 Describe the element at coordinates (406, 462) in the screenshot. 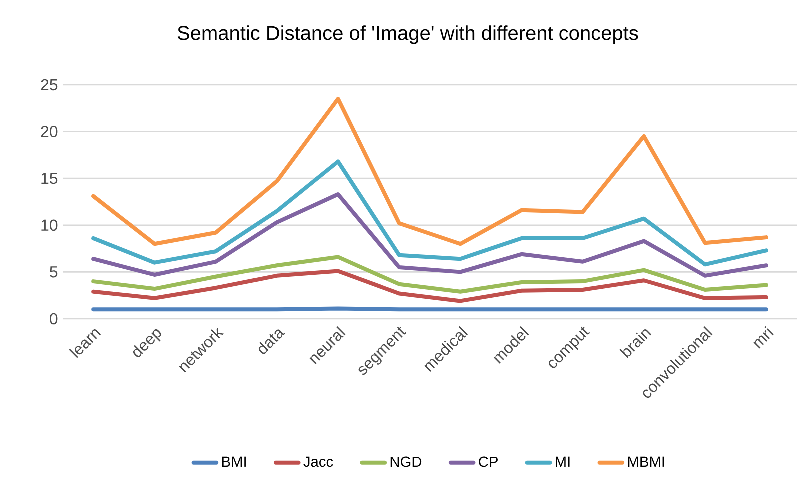

I see `legend-label: NGD` at that location.